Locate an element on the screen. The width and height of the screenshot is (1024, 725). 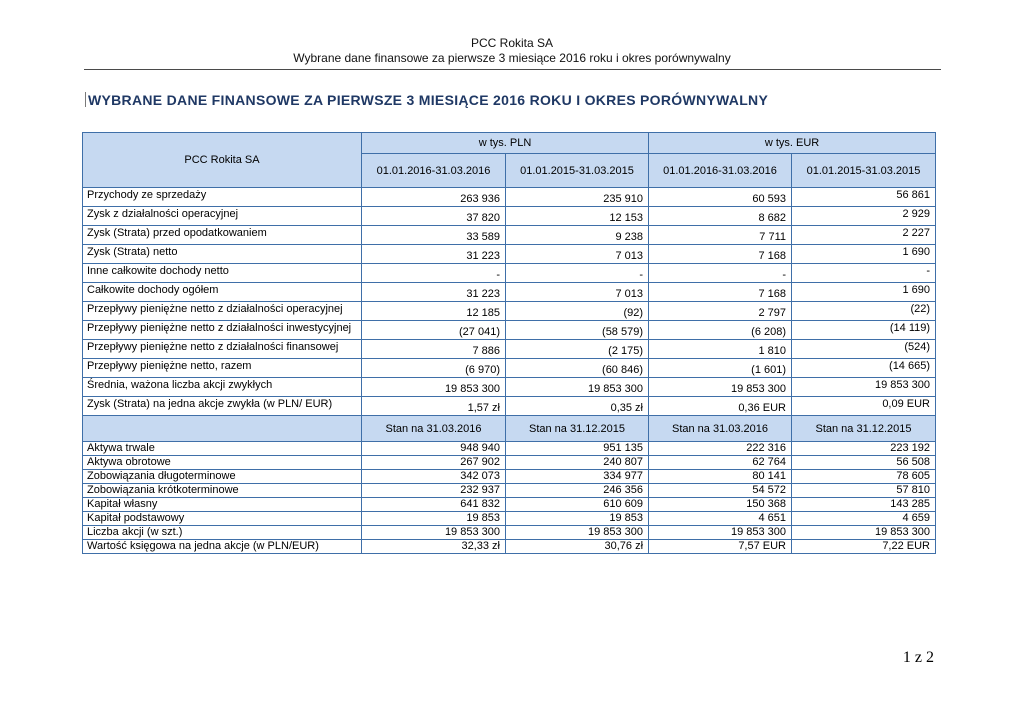
cell-value: 8 682 is located at coordinates (720, 216).